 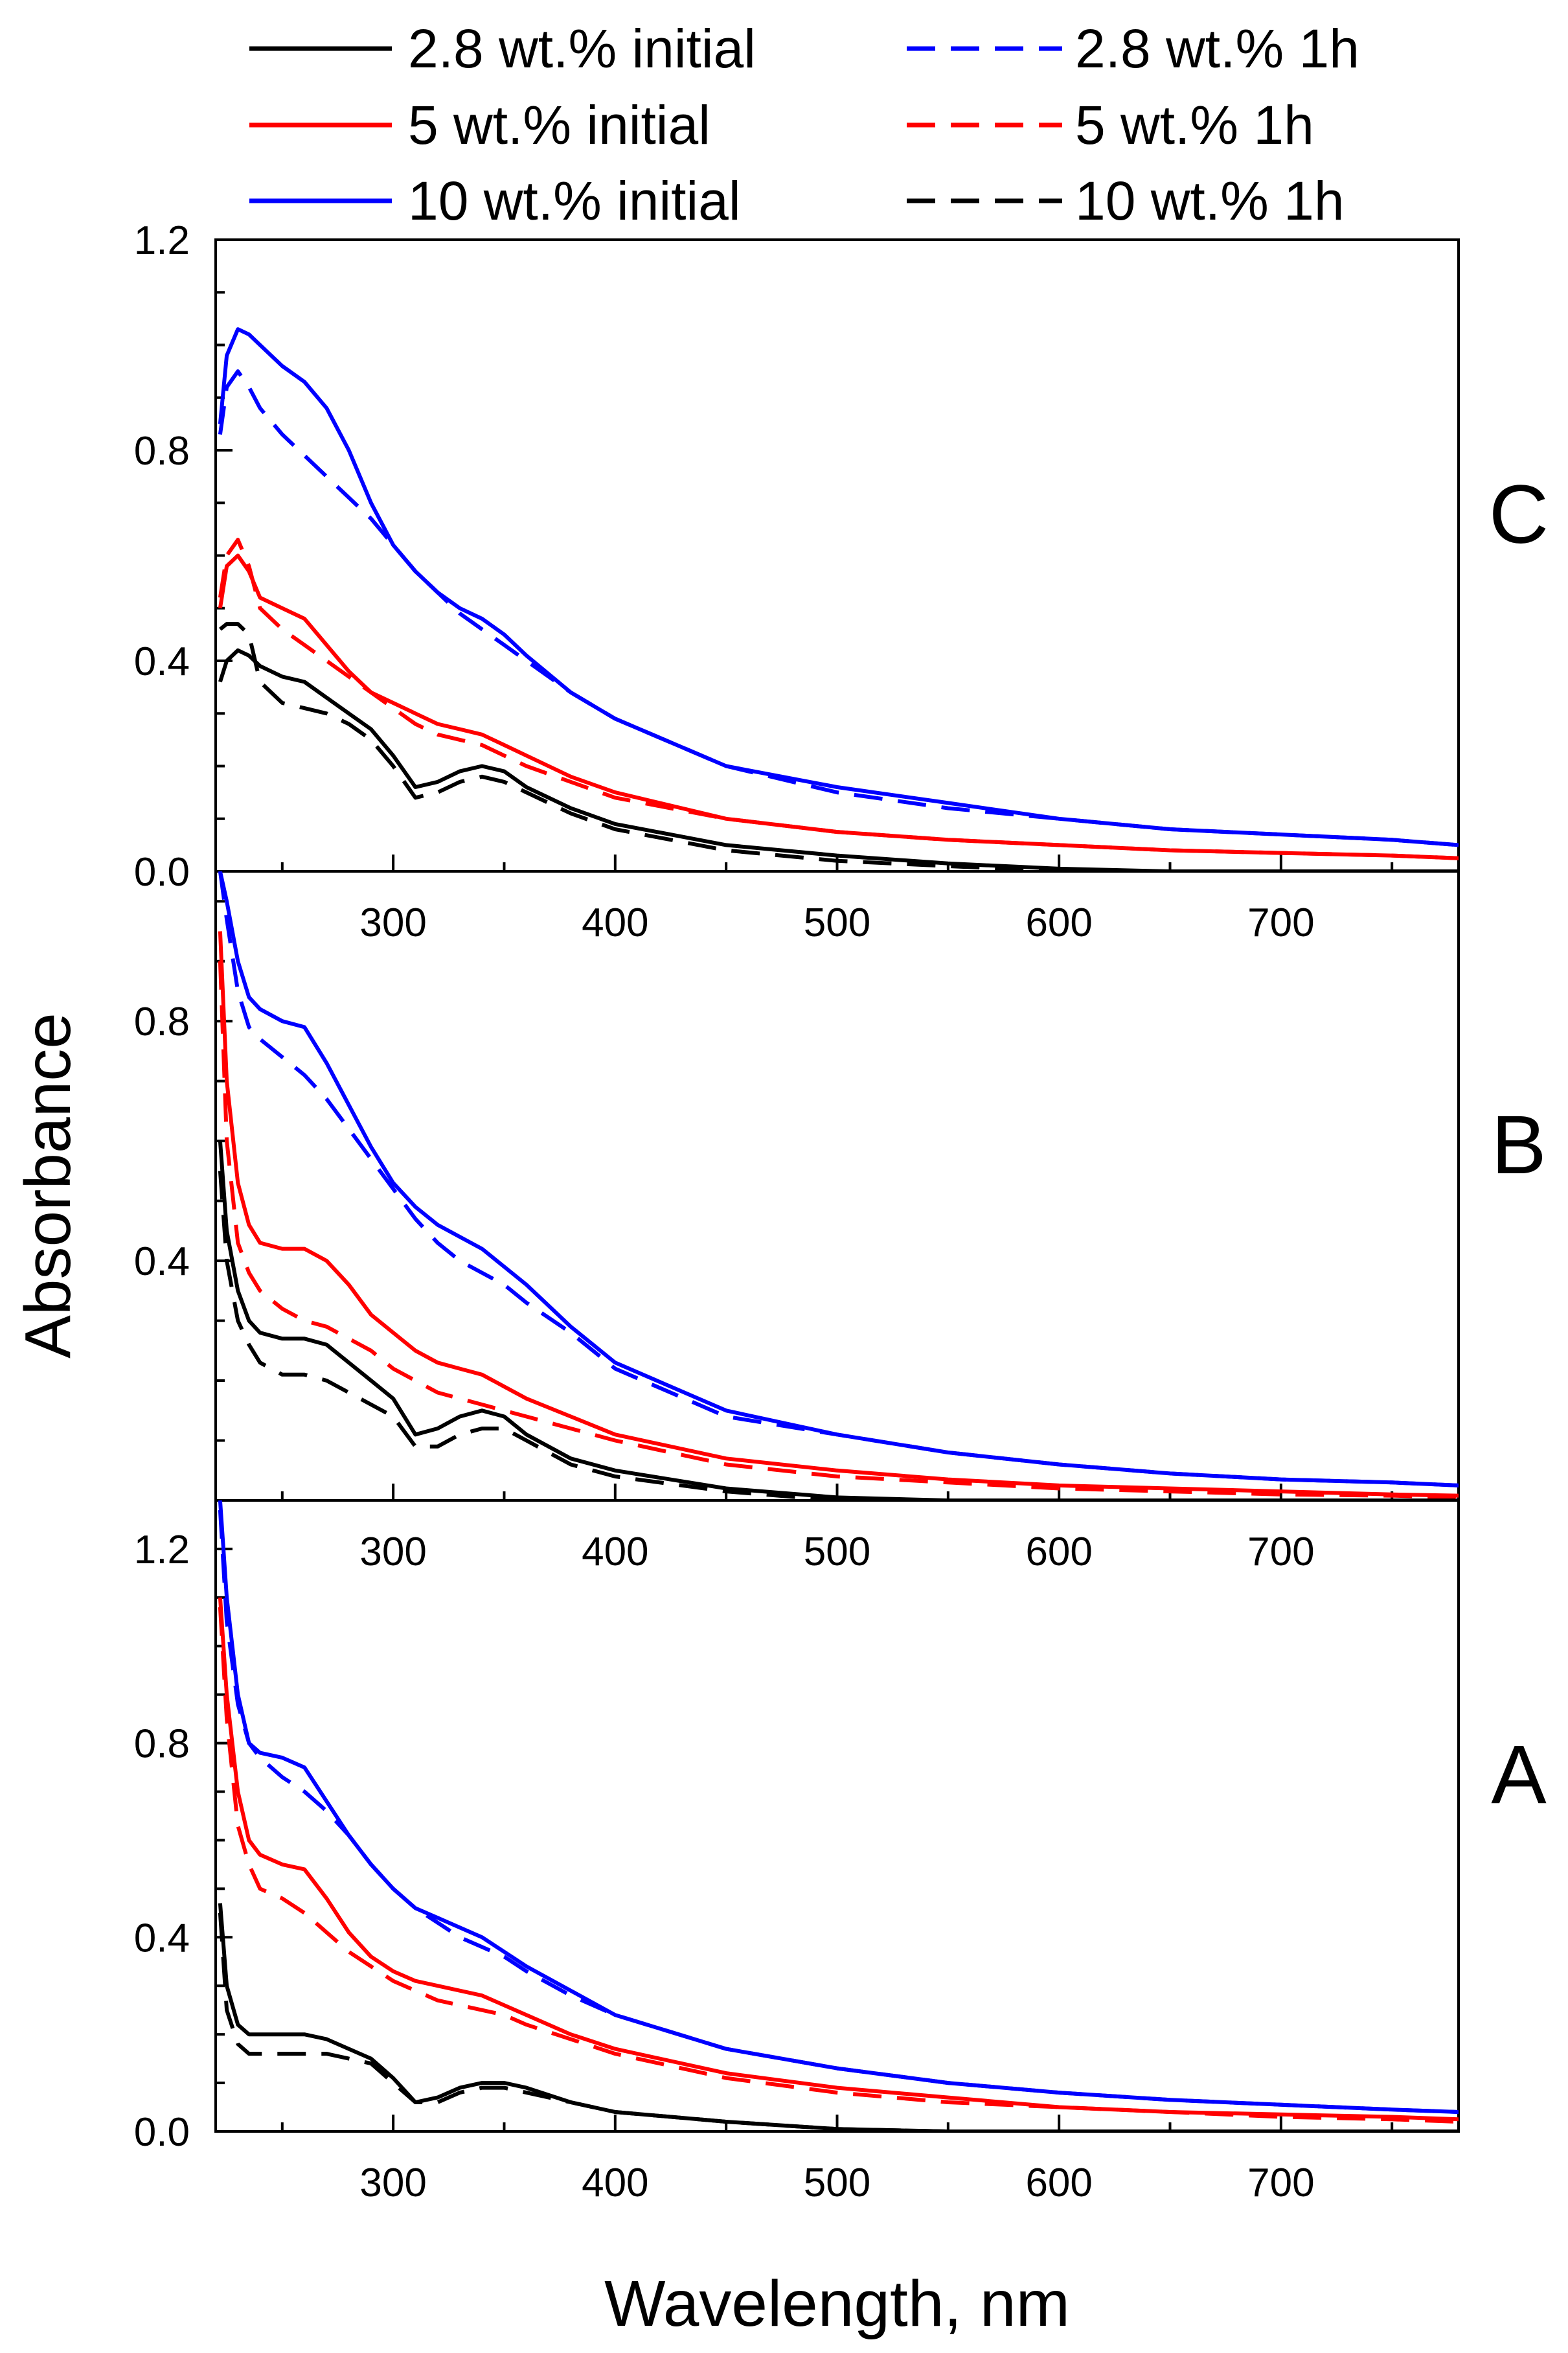 I want to click on legend-label: 10 wt.% 1h, so click(x=1210, y=201).